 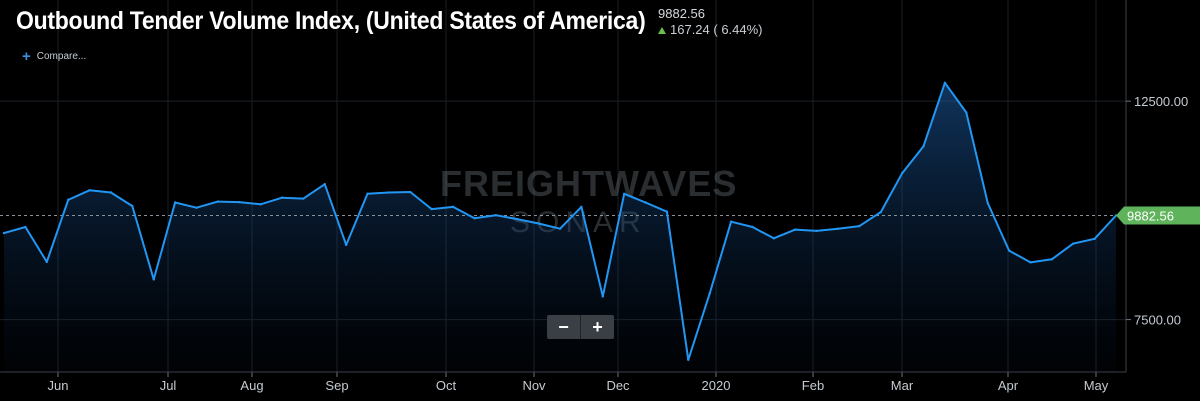 What do you see at coordinates (1150, 215) in the screenshot?
I see `current-value-label: 9882.56` at bounding box center [1150, 215].